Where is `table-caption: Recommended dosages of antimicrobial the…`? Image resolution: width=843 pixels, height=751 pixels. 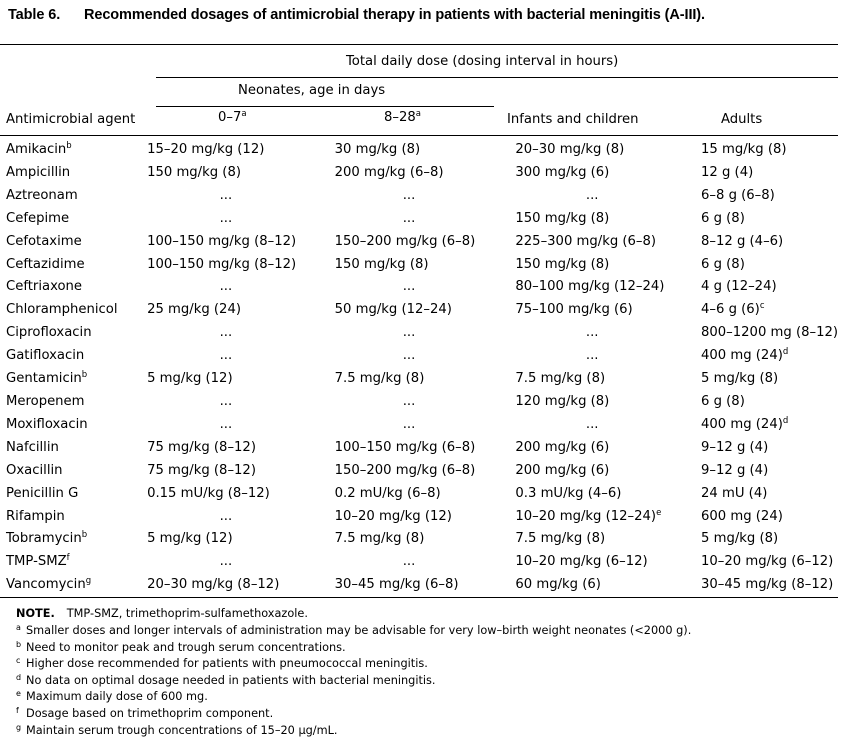
table-caption: Recommended dosages of antimicrobial the… is located at coordinates (394, 15).